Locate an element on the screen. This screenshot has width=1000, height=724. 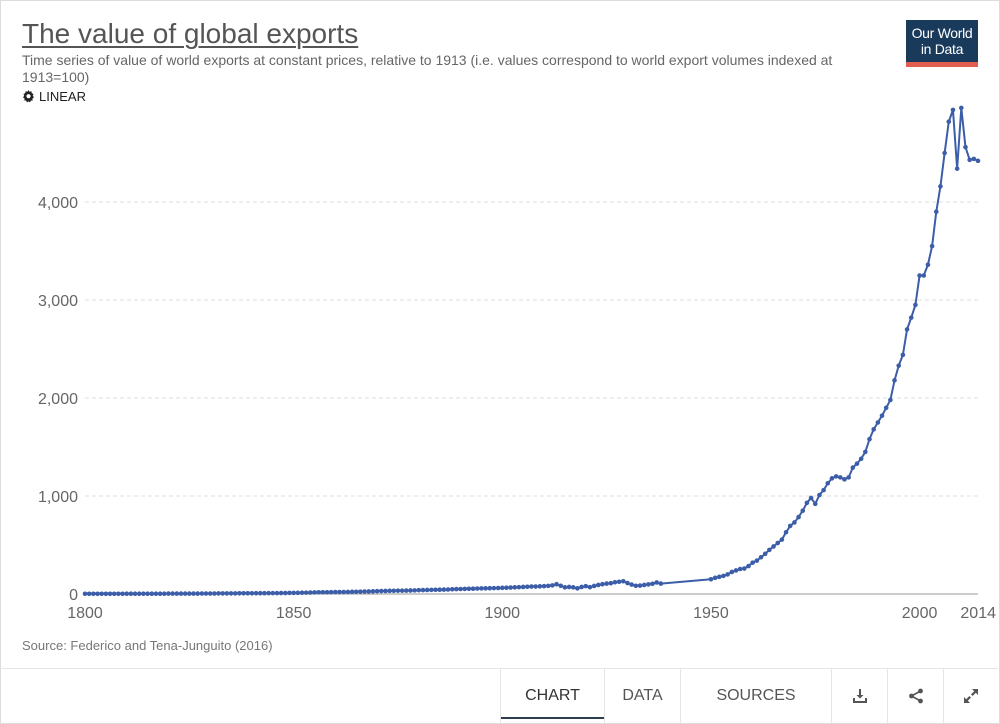
chart-footer: CHART DATA SOURCES is located at coordinates (499, 695).